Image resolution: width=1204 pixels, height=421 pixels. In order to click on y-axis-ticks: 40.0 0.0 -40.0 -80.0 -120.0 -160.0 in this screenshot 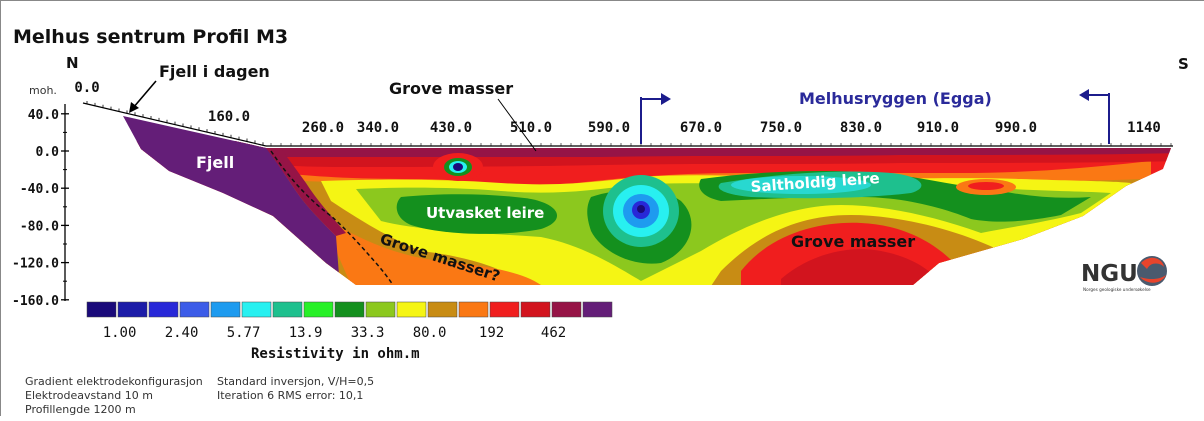, I will do `click(40, 208)`.